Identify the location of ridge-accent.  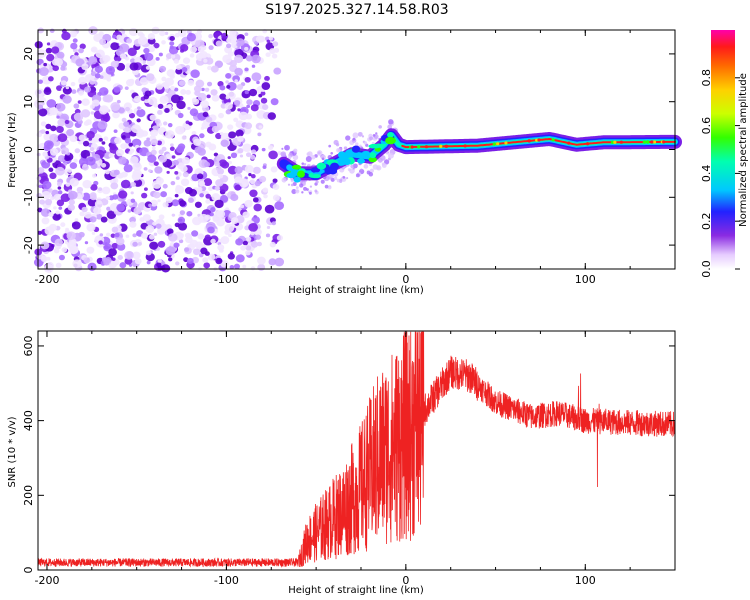
(419, 147).